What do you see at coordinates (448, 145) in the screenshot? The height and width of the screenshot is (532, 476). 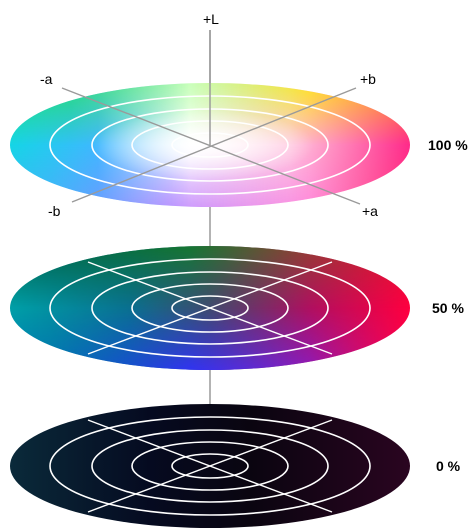 I see `level-label-100: 100 %` at bounding box center [448, 145].